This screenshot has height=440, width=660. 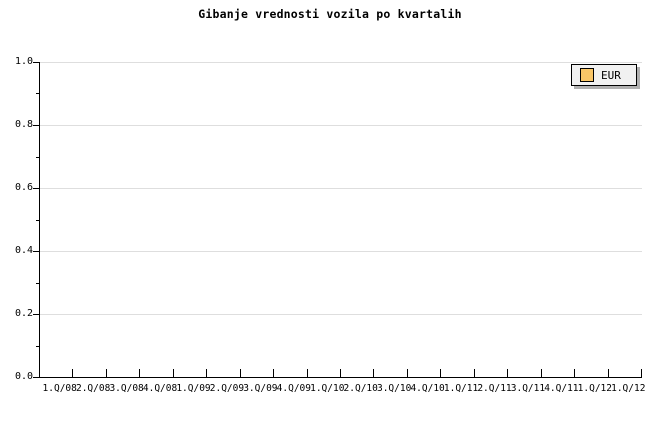 I want to click on y-axis-label: 0.8, so click(x=23, y=124).